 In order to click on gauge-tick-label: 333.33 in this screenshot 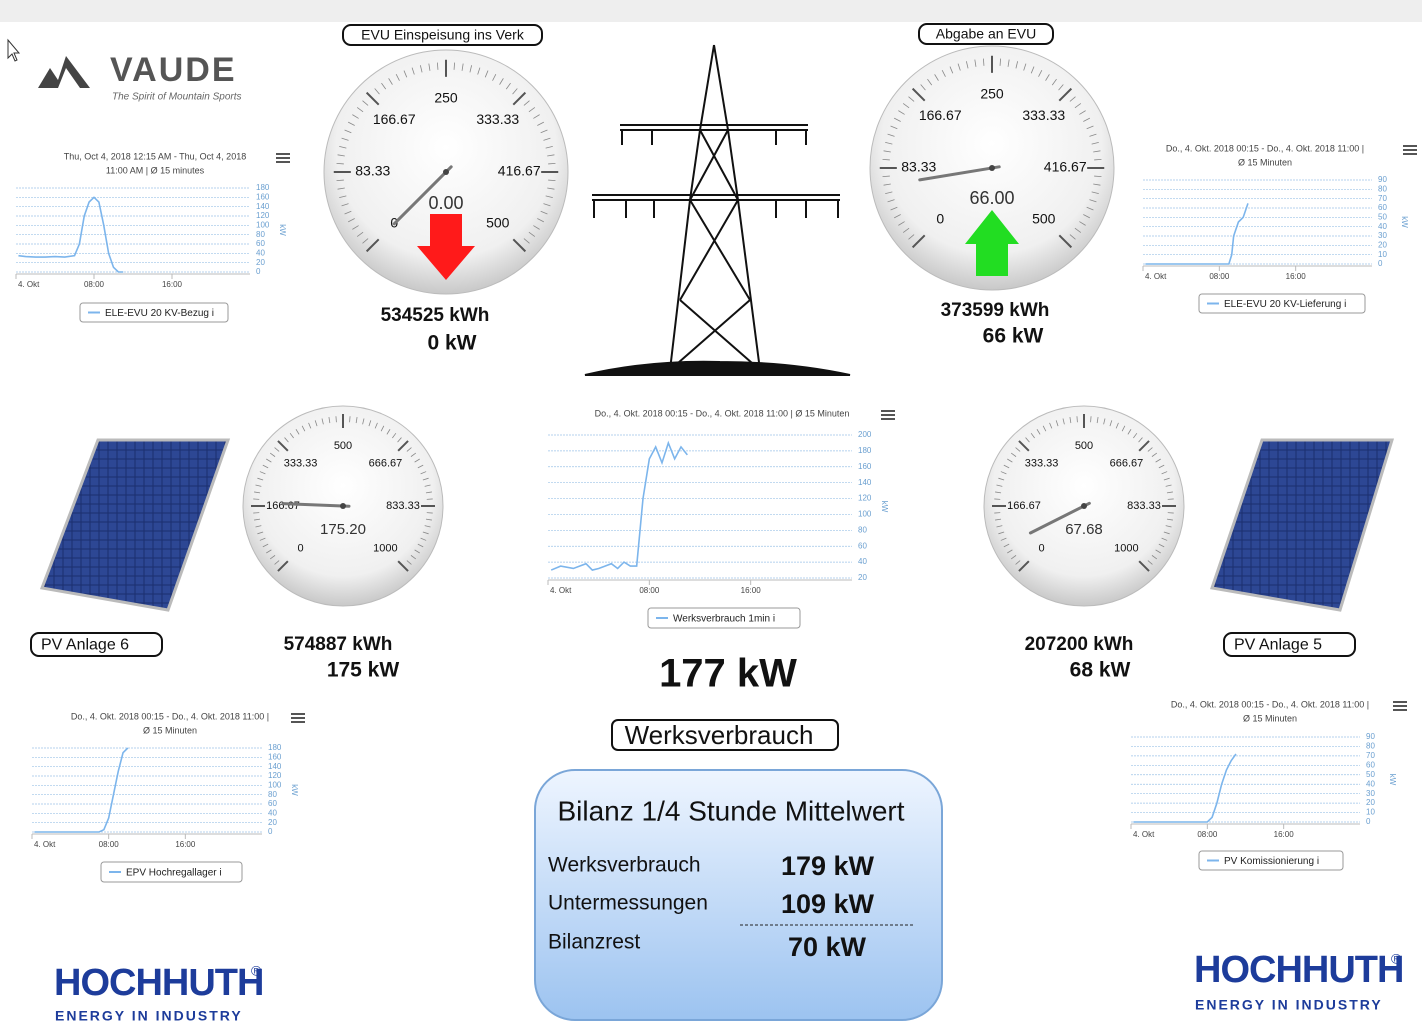, I will do `click(301, 463)`.